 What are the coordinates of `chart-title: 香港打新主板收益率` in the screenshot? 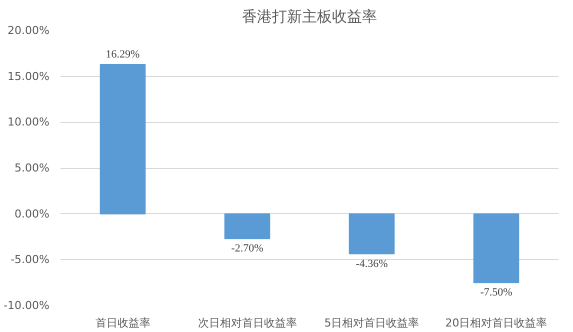 It's located at (309, 17).